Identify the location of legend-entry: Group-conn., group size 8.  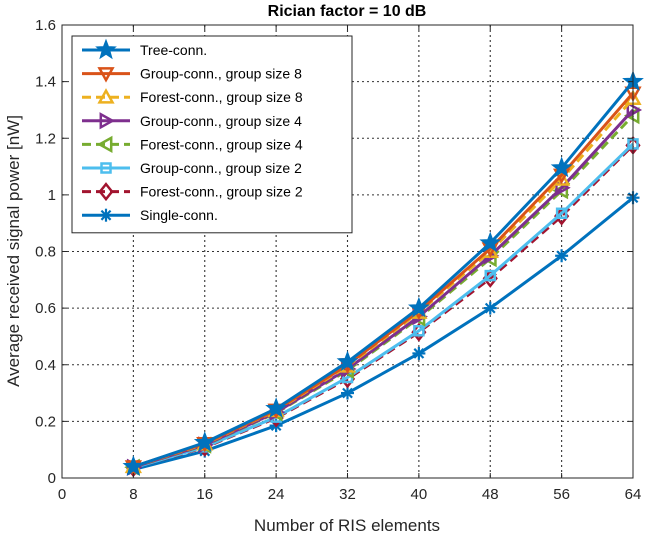
(192, 74).